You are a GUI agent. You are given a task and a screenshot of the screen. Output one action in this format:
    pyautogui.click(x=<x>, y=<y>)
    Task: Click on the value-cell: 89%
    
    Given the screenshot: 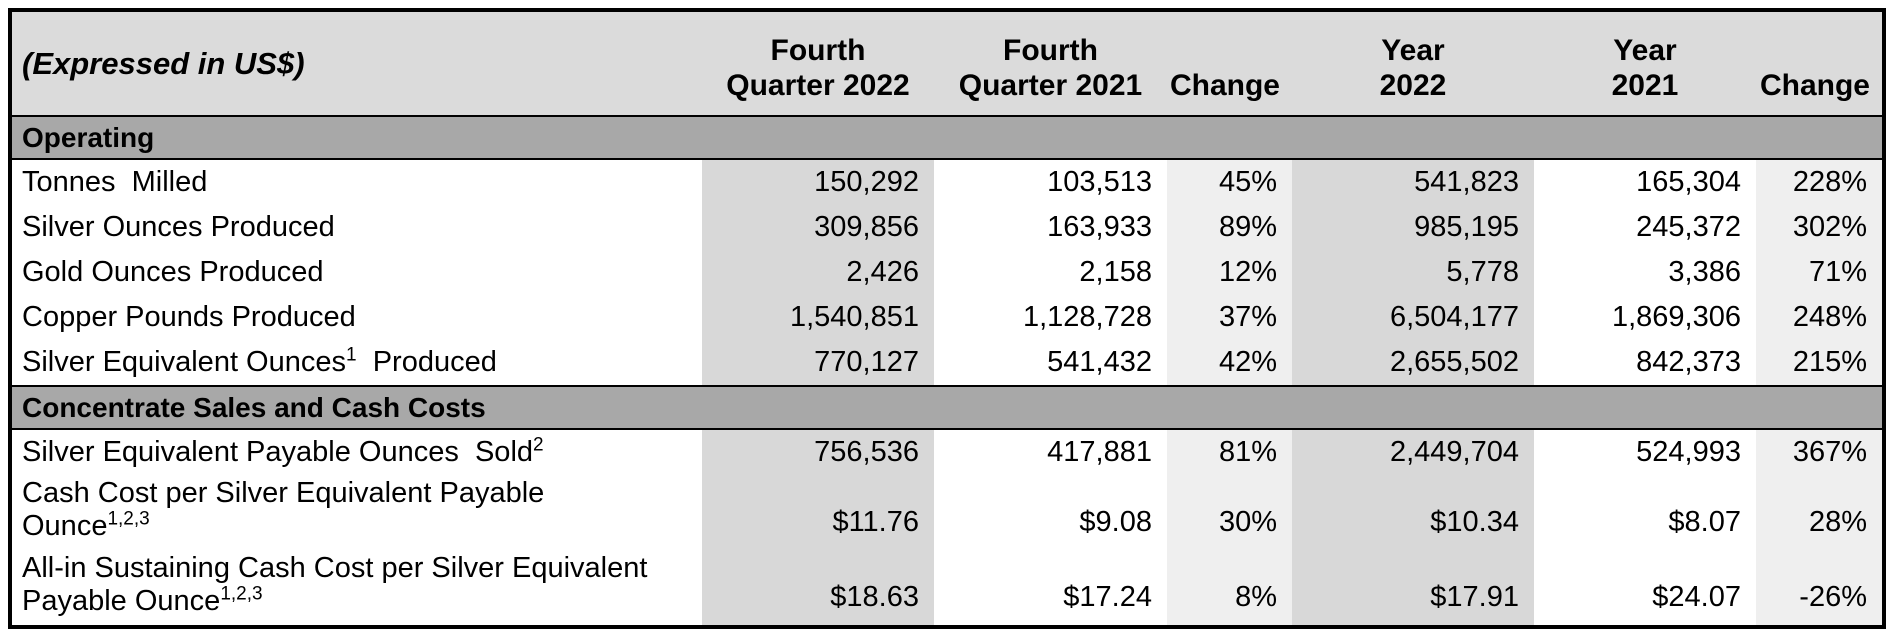 What is the action you would take?
    pyautogui.click(x=1229, y=227)
    